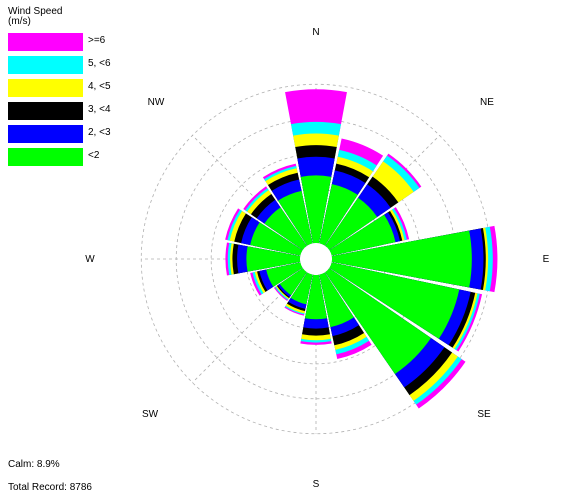 The height and width of the screenshot is (501, 561). I want to click on petal-s-lt2, so click(316, 297).